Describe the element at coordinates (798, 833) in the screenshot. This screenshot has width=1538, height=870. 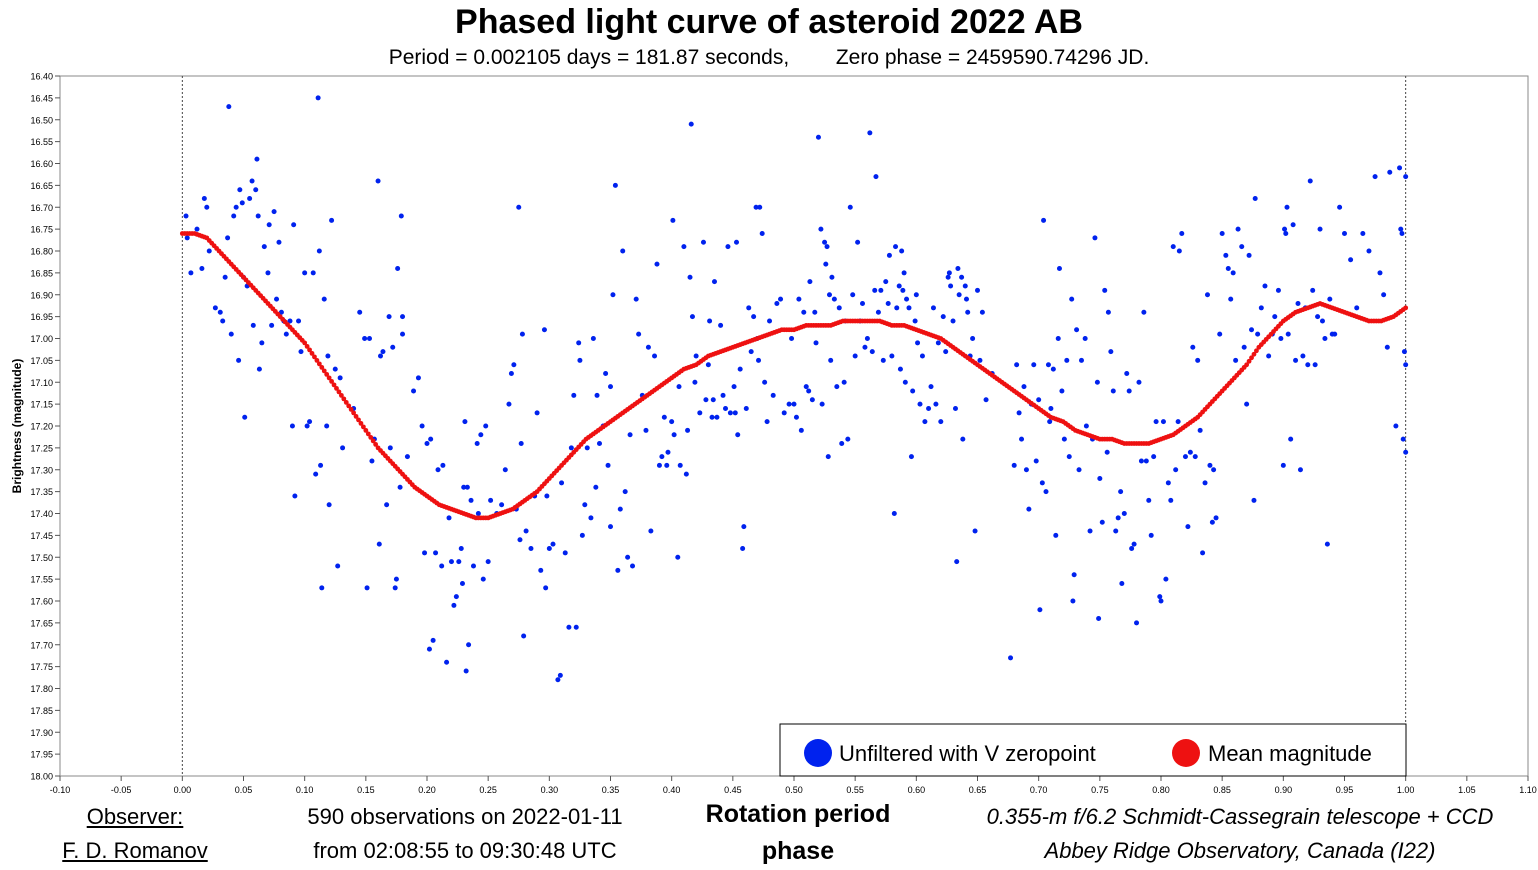
I see `x-axis-label: Rotation period phase` at that location.